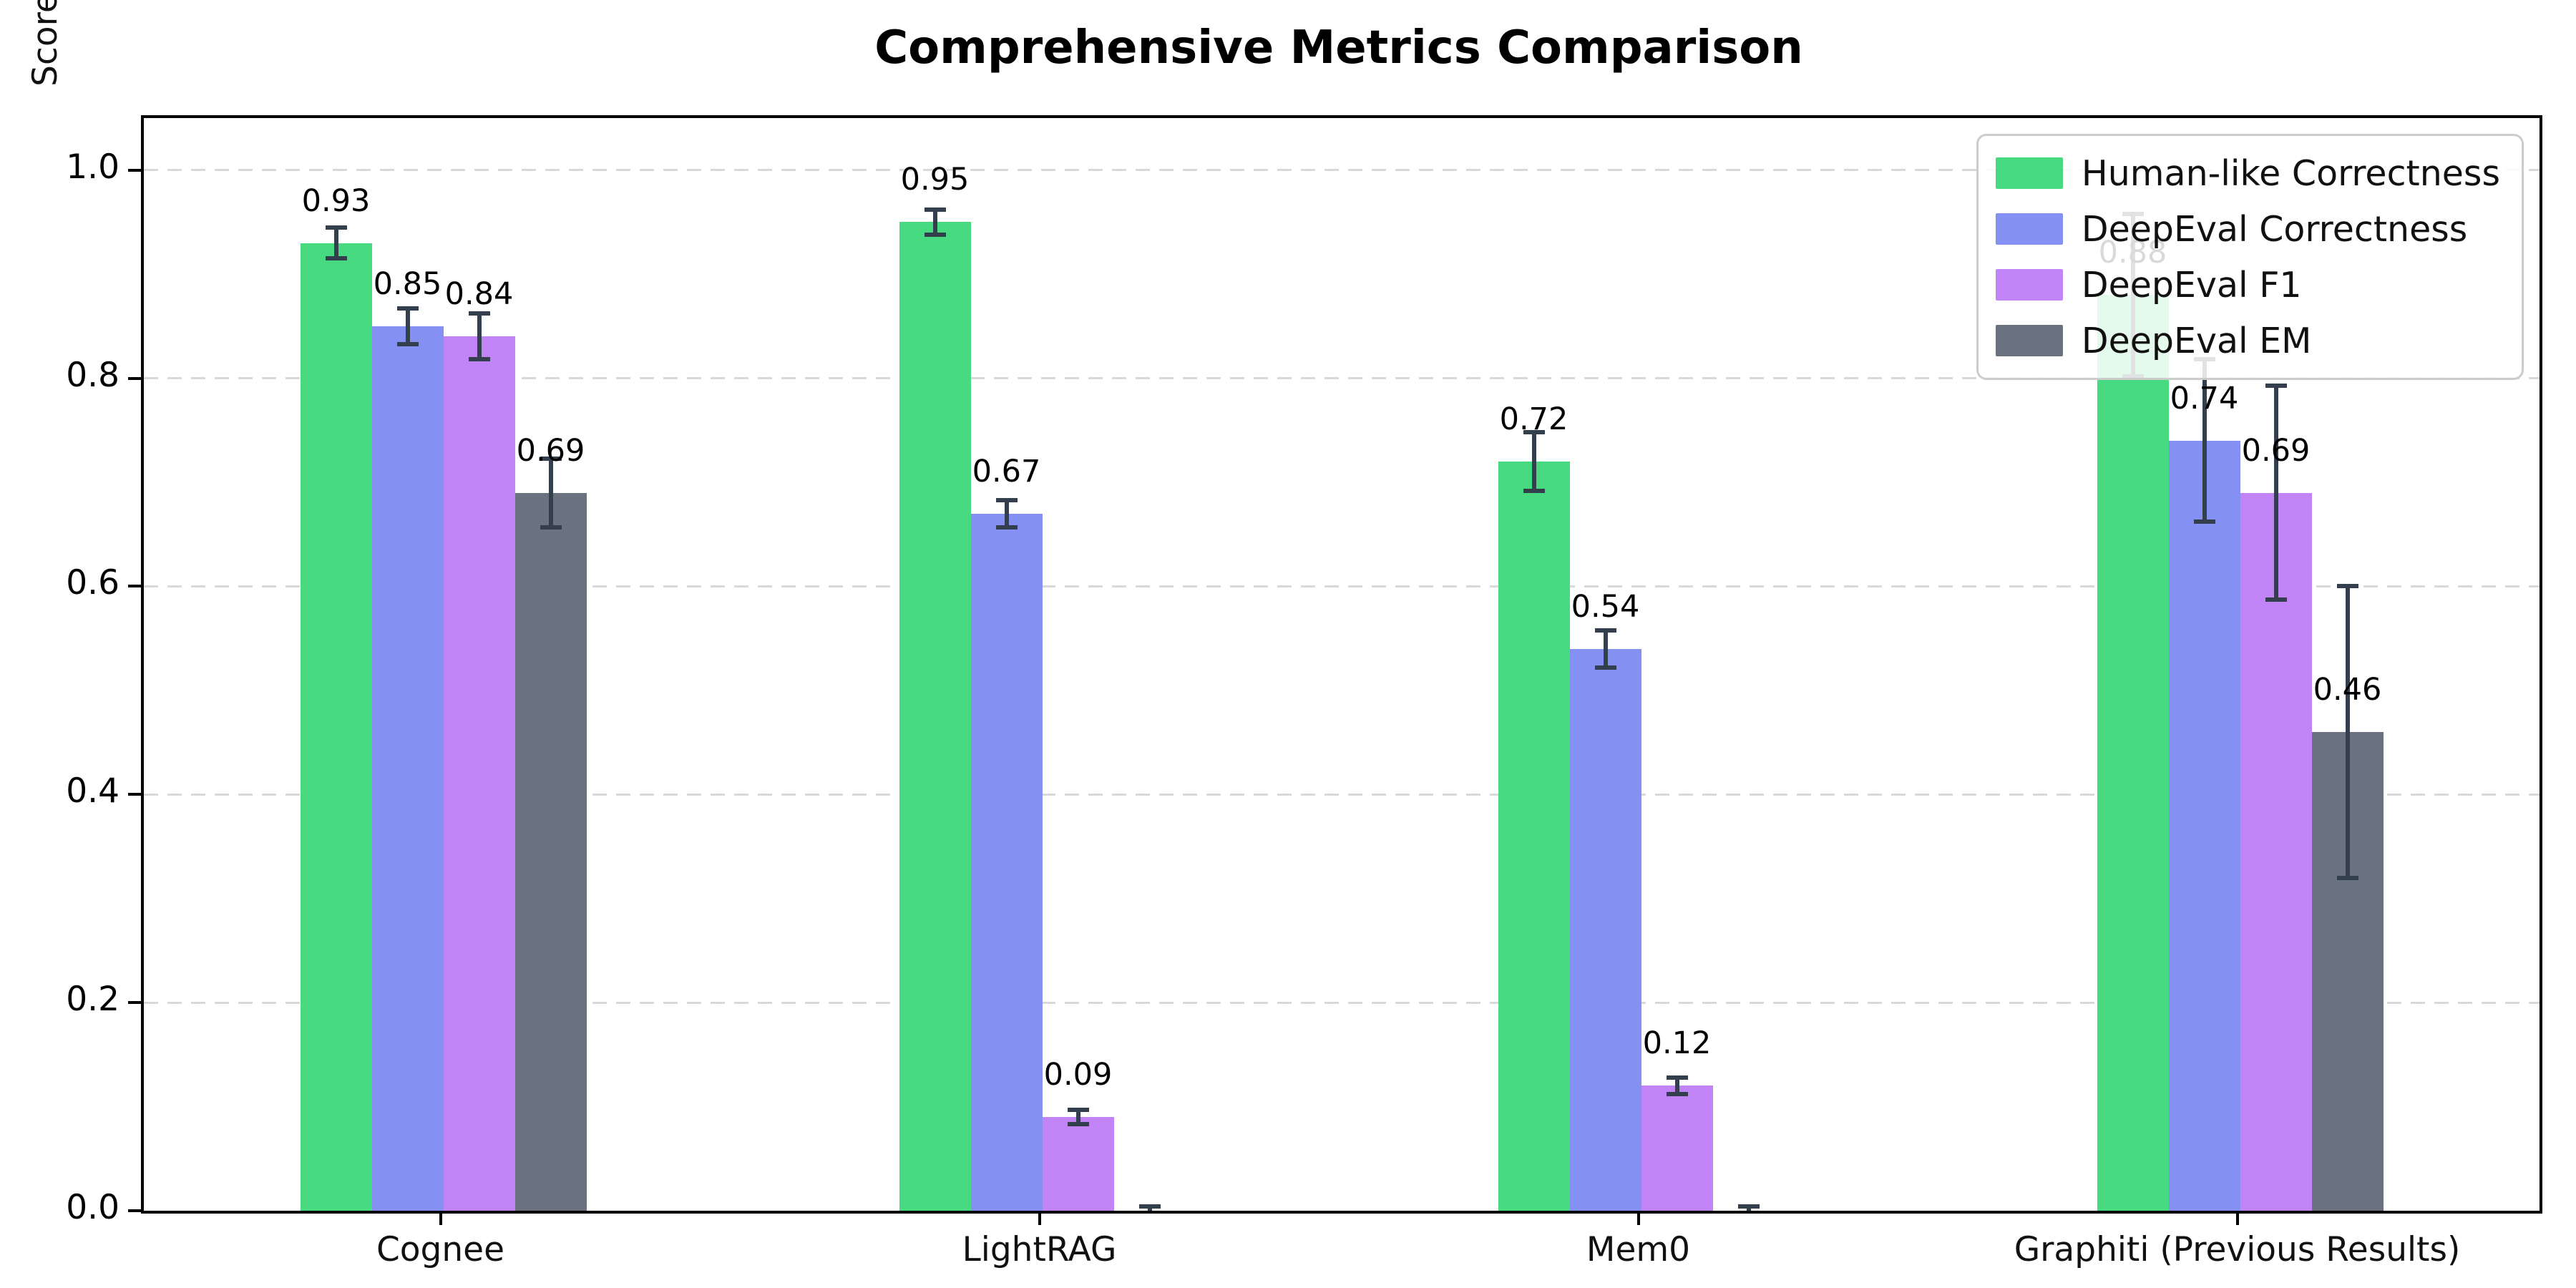  I want to click on bar-value-label: 0.85, so click(407, 283).